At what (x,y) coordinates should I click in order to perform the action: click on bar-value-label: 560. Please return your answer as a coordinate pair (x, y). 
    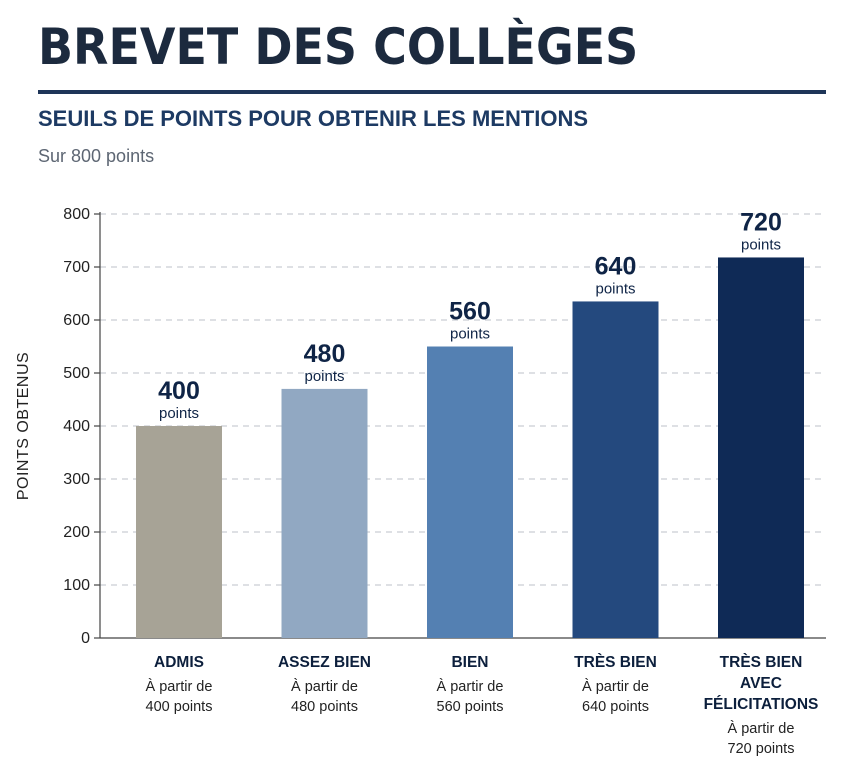
    Looking at the image, I should click on (470, 312).